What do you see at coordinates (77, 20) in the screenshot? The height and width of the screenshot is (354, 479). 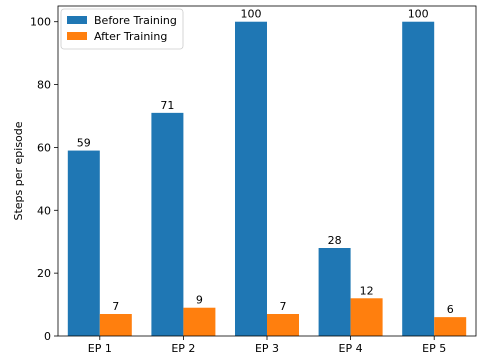 I see `legend-swatch-before-training` at bounding box center [77, 20].